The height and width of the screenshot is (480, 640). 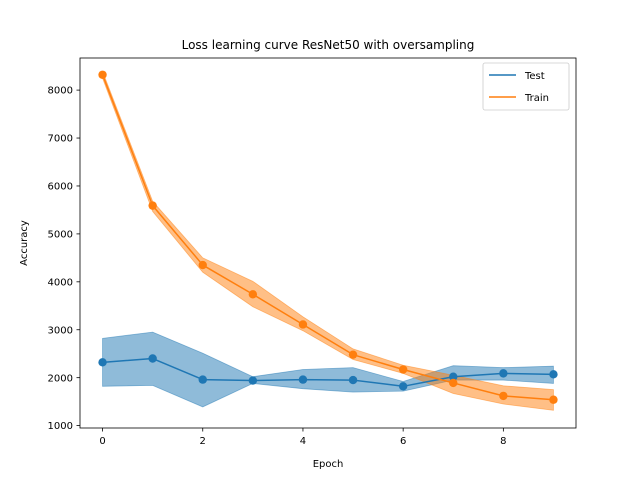 I want to click on x-tick-label: 8, so click(x=503, y=441).